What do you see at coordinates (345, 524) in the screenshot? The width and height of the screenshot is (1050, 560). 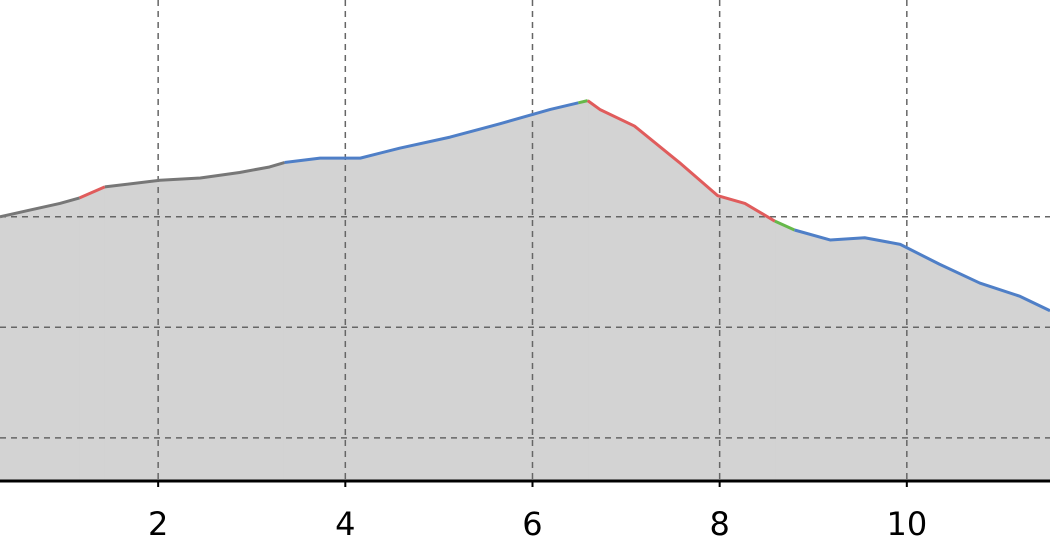 I see `x-tick-label: 4` at bounding box center [345, 524].